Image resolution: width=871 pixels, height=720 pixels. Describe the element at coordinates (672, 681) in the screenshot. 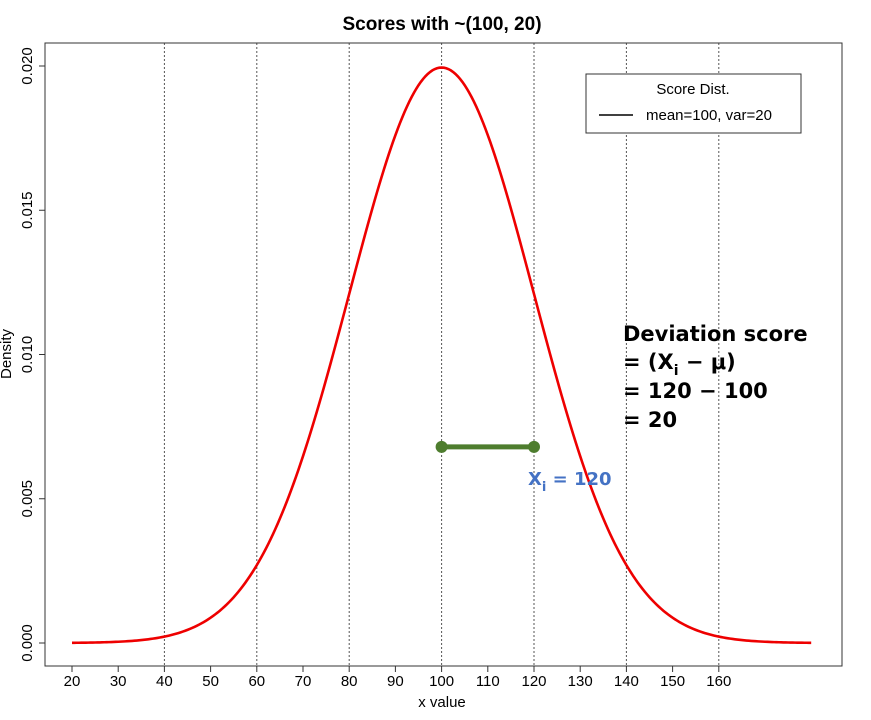

I see `x-tick-label: 150` at that location.